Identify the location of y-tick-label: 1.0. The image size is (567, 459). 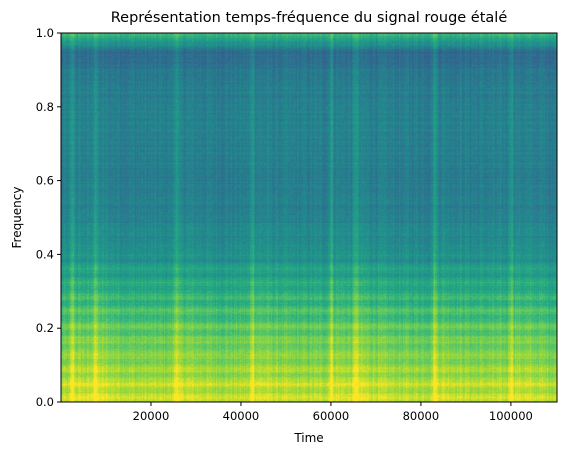
(45, 33).